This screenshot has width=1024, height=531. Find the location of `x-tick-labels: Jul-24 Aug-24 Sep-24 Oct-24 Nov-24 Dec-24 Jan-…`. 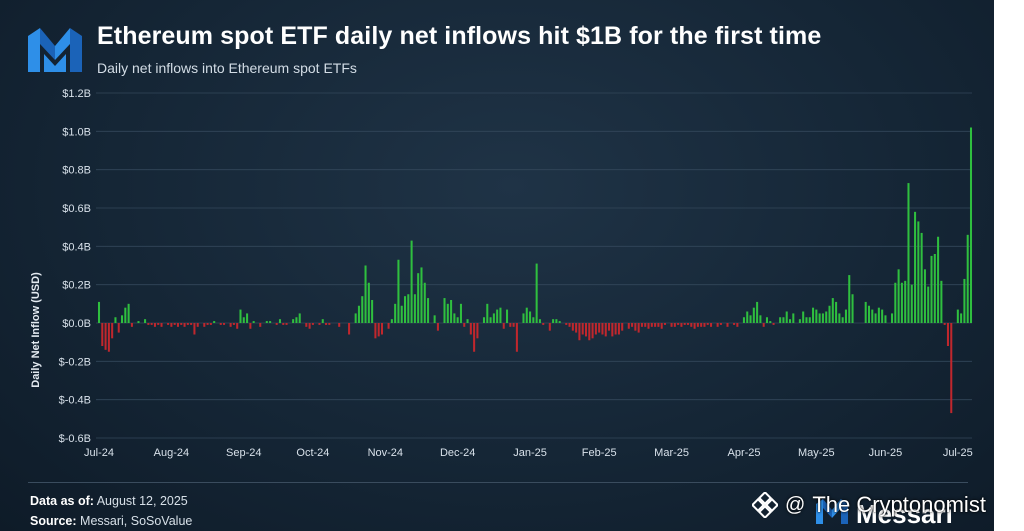

x-tick-labels: Jul-24 Aug-24 Sep-24 Oct-24 Nov-24 Dec-24 Jan-… is located at coordinates (528, 453).